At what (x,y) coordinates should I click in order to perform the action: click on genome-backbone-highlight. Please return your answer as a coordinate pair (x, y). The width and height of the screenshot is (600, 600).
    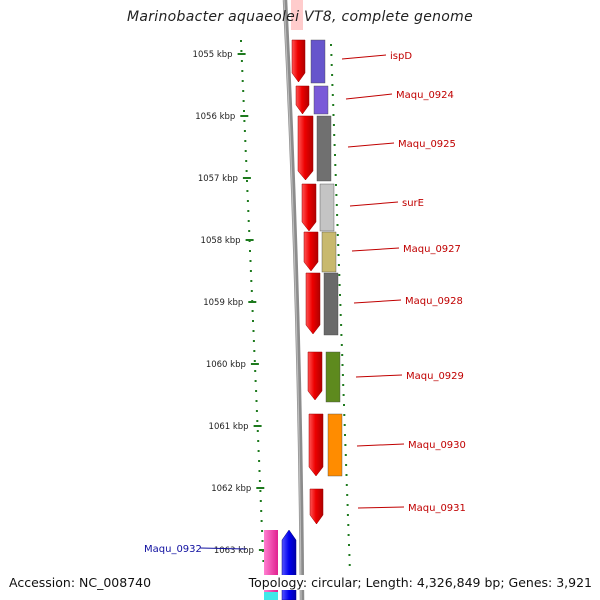
    Looking at the image, I should click on (292, 300).